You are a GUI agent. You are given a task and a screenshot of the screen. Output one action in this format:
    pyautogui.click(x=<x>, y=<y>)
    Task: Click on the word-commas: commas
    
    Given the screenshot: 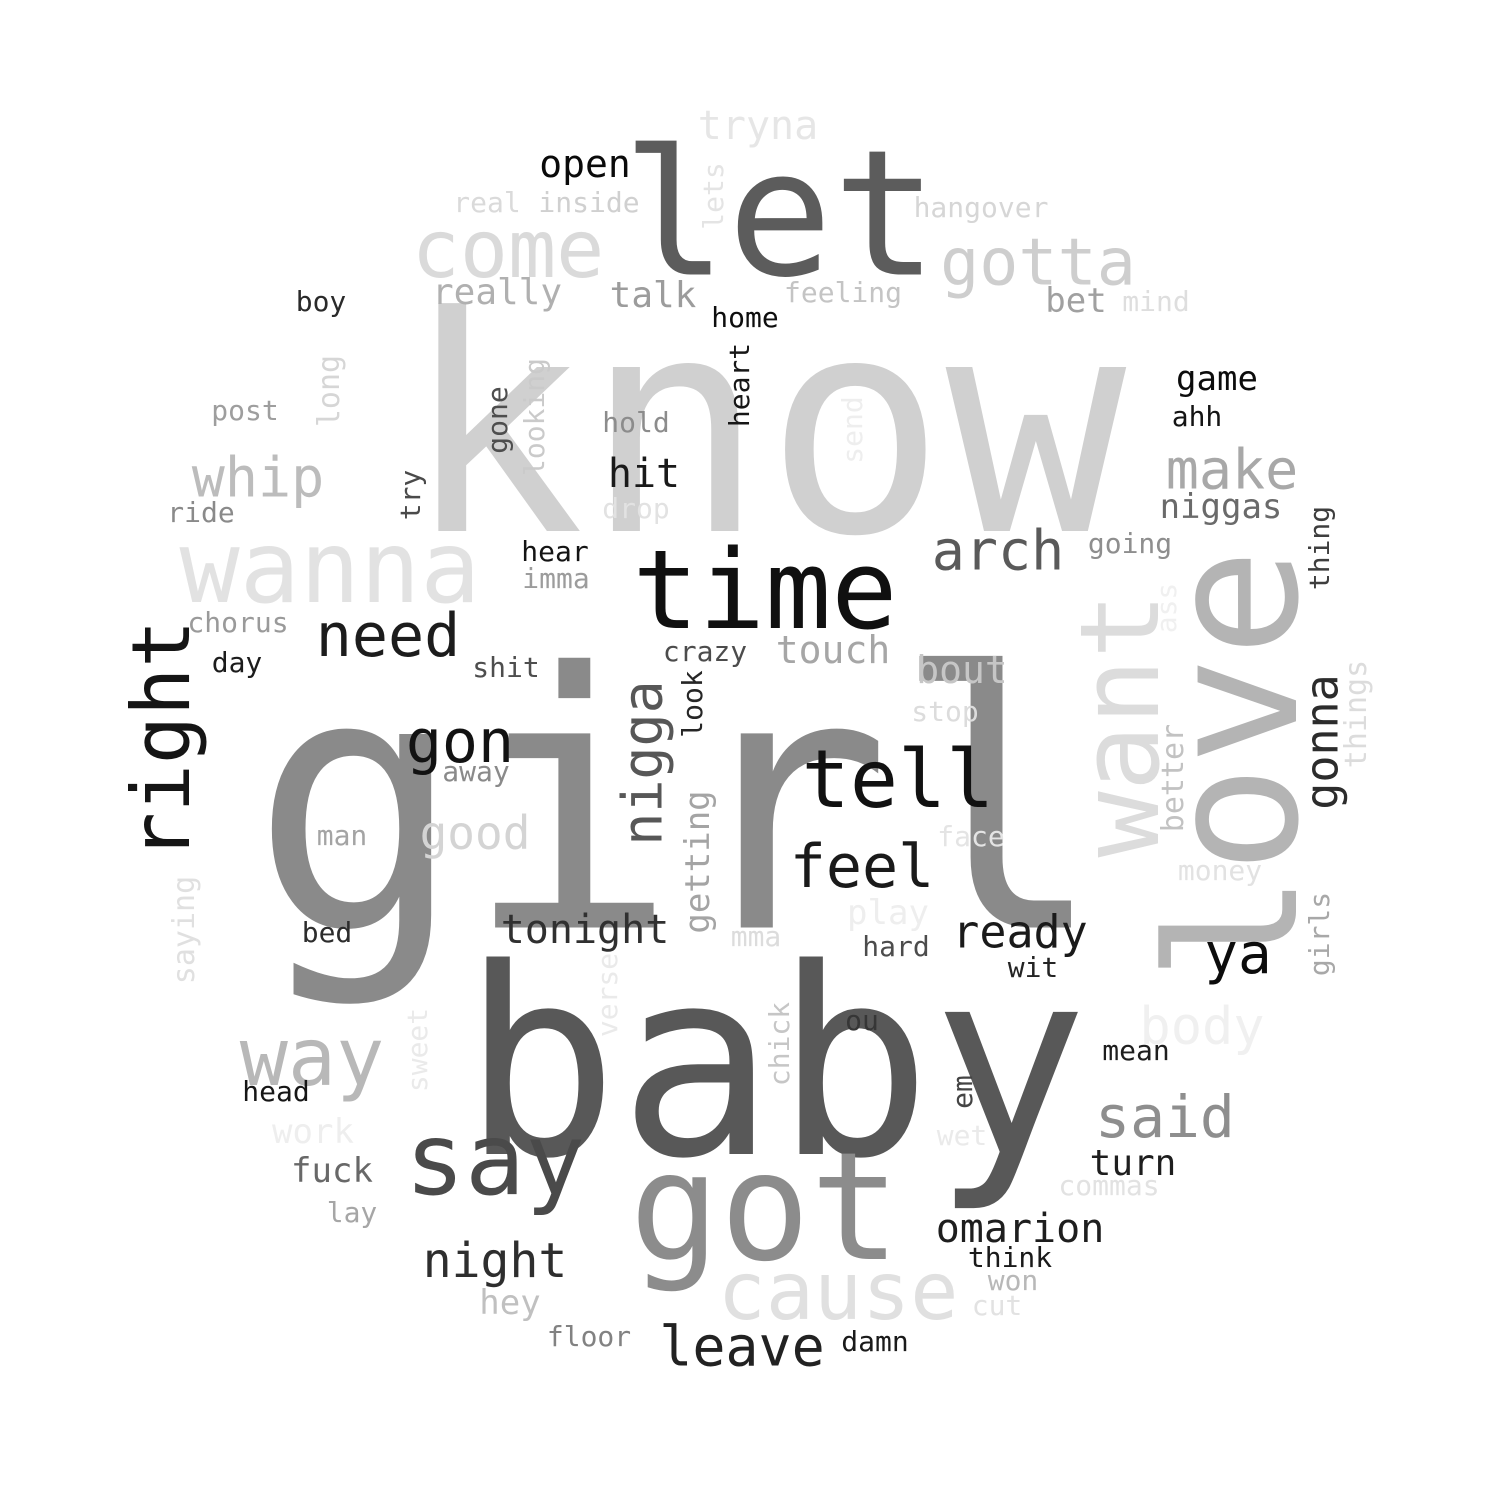 What is the action you would take?
    pyautogui.click(x=1109, y=1185)
    